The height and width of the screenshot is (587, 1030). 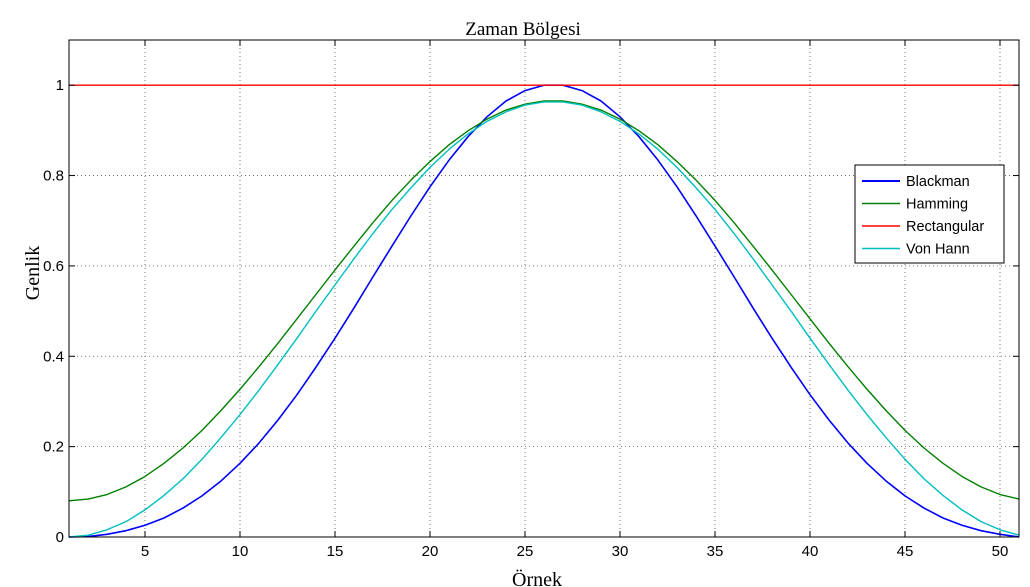 What do you see at coordinates (537, 577) in the screenshot?
I see `x-axis-label: Örnek` at bounding box center [537, 577].